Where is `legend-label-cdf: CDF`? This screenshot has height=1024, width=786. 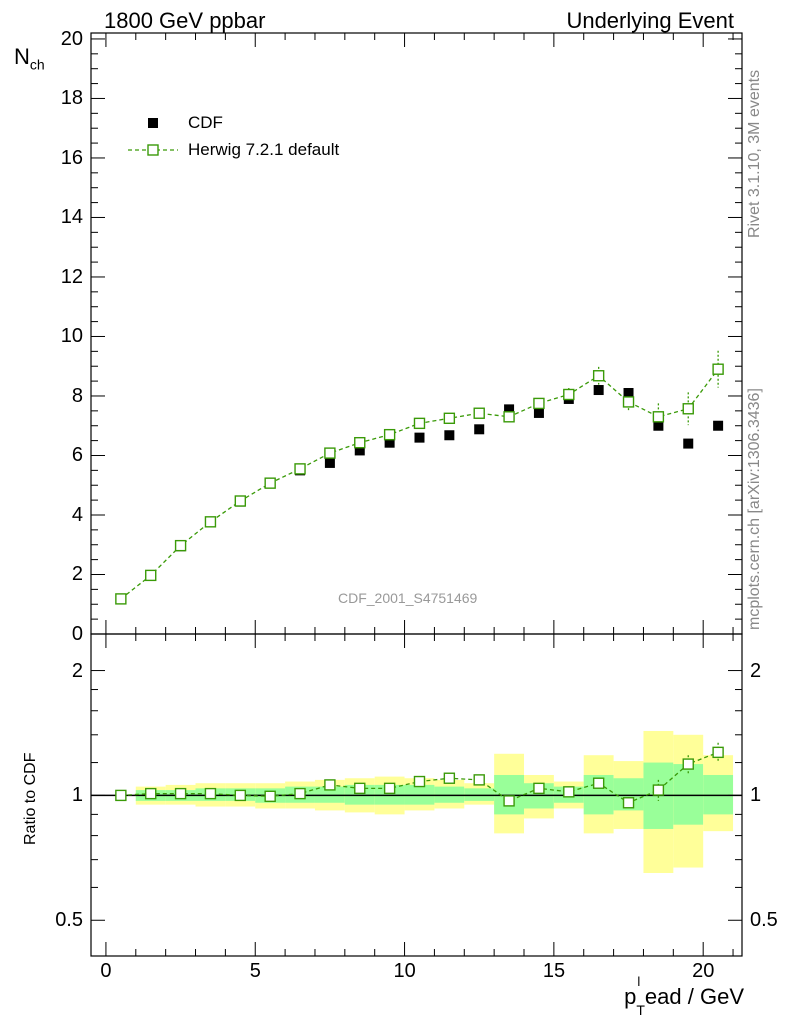 legend-label-cdf: CDF is located at coordinates (205, 122).